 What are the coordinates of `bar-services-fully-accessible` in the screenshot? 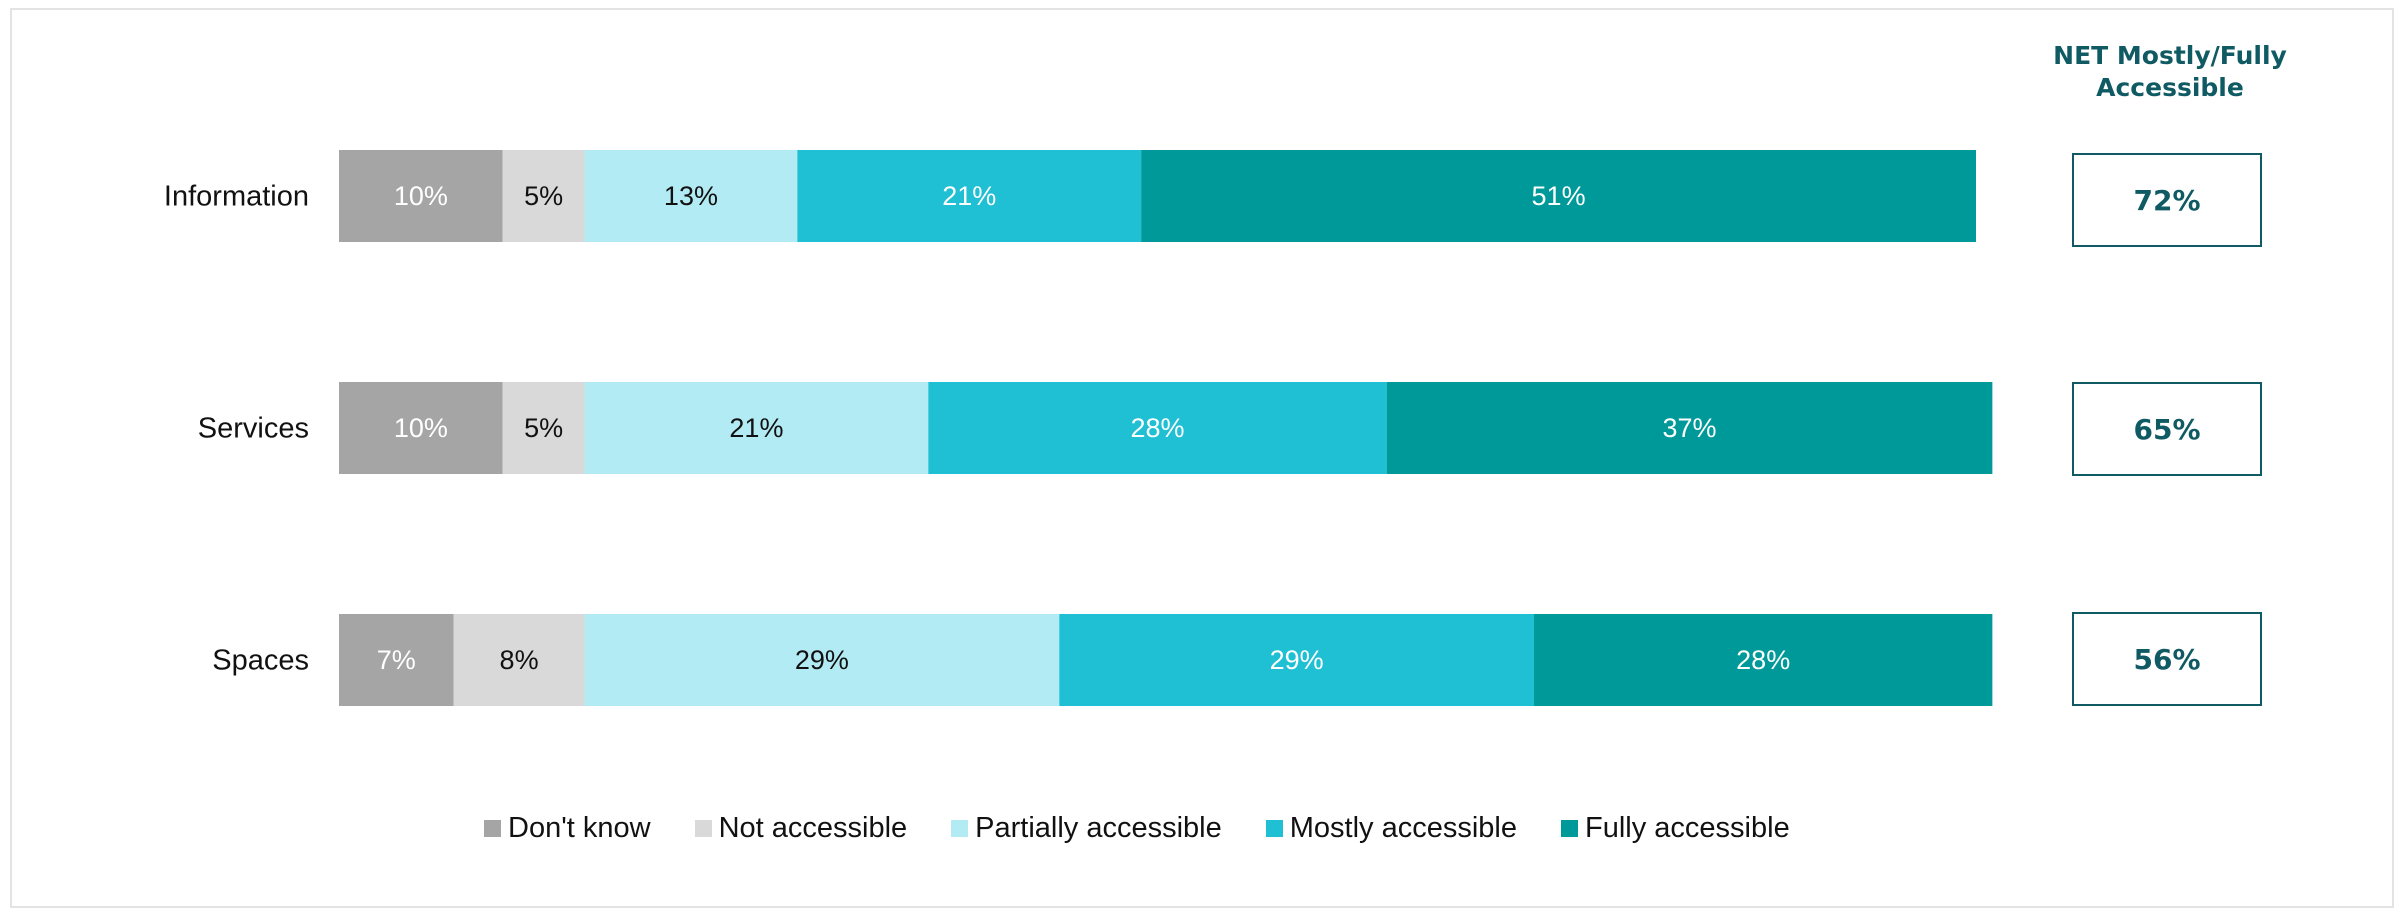 It's located at (1689, 428).